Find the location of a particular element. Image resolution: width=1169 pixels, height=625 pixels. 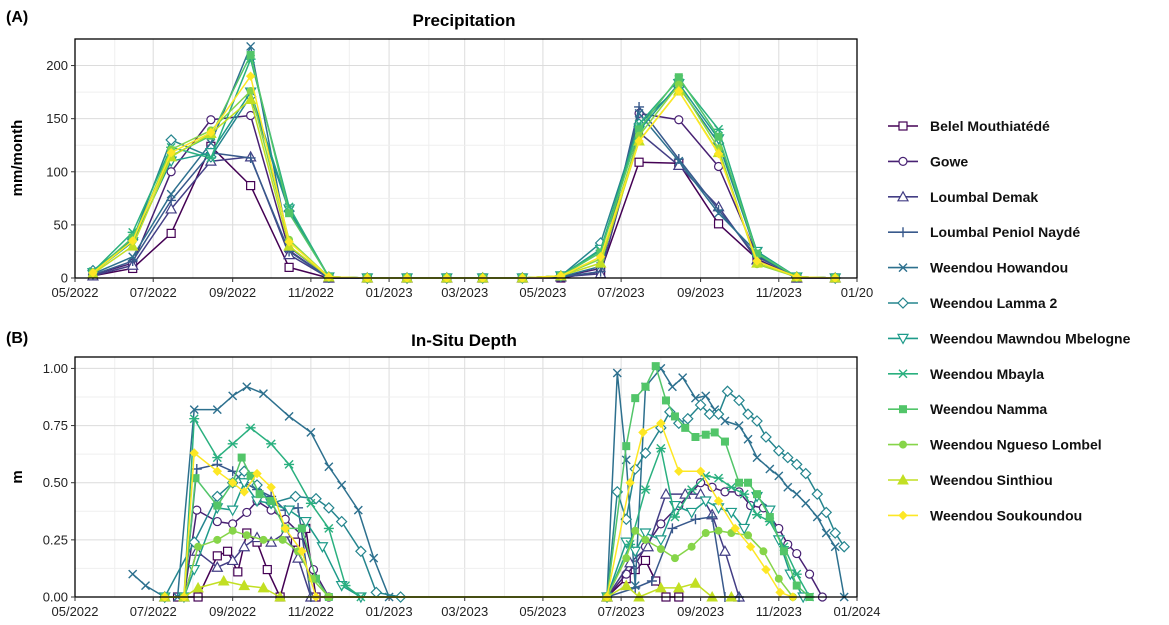

series-b-loumbal-demak is located at coordinates (452, 544).